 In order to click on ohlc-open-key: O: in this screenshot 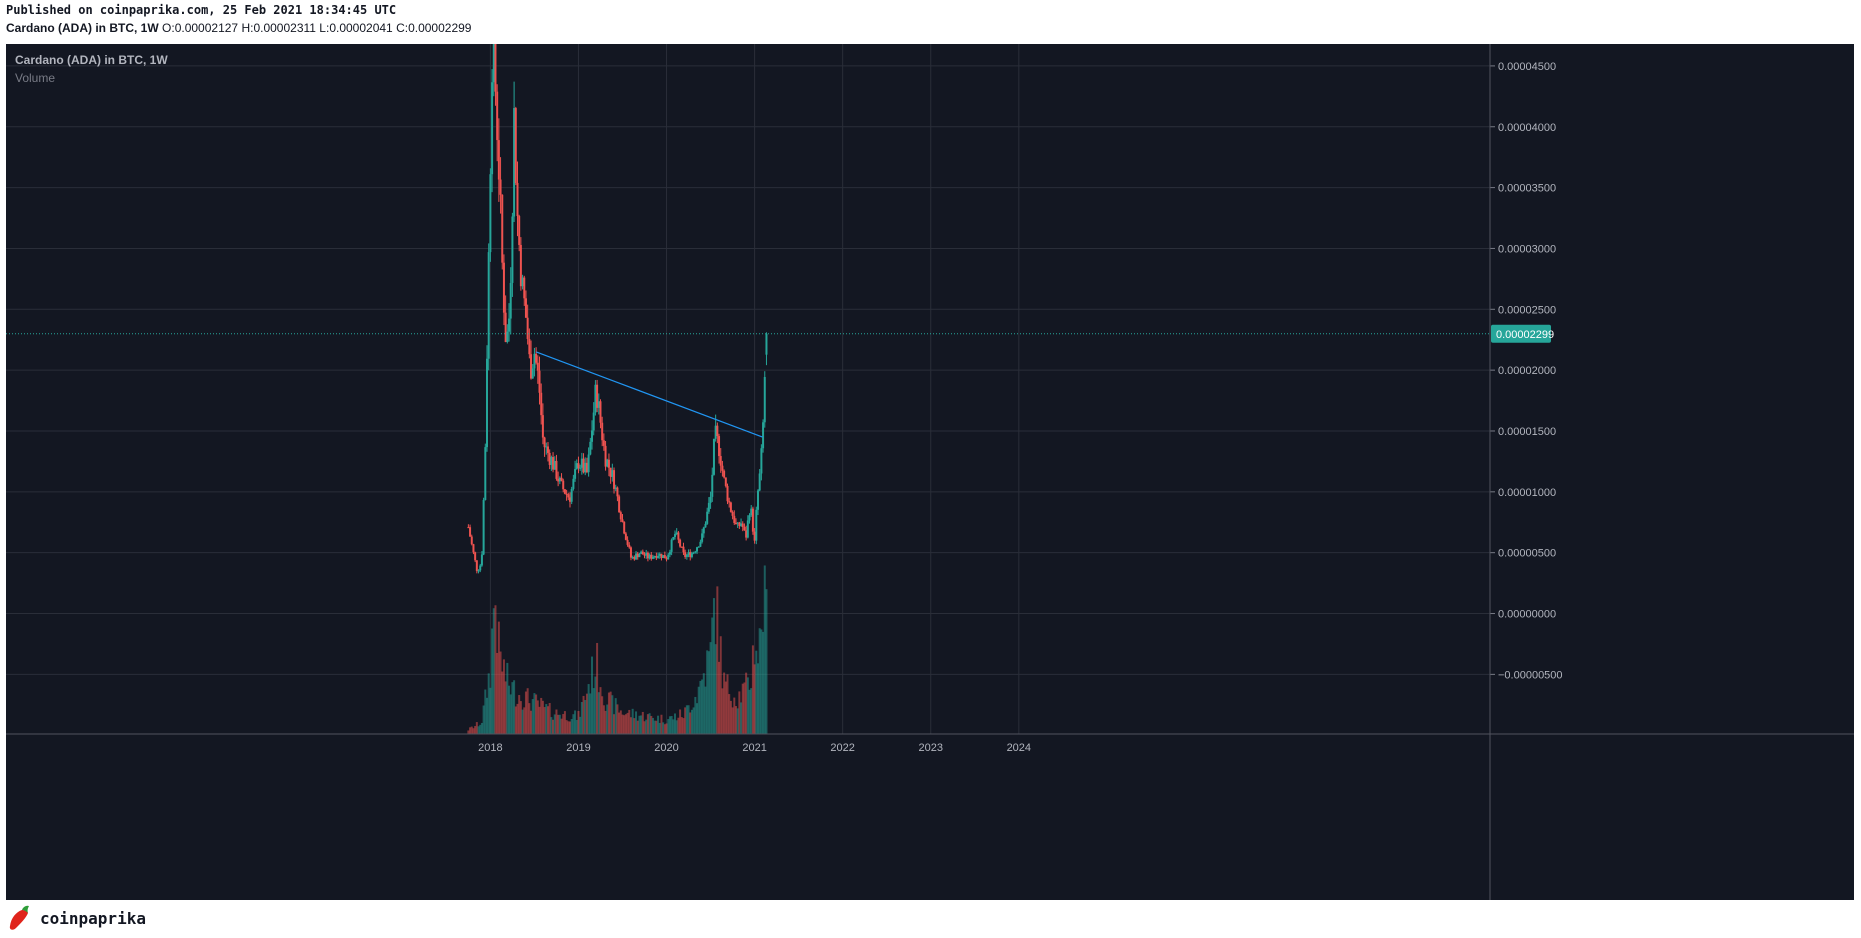, I will do `click(168, 28)`.